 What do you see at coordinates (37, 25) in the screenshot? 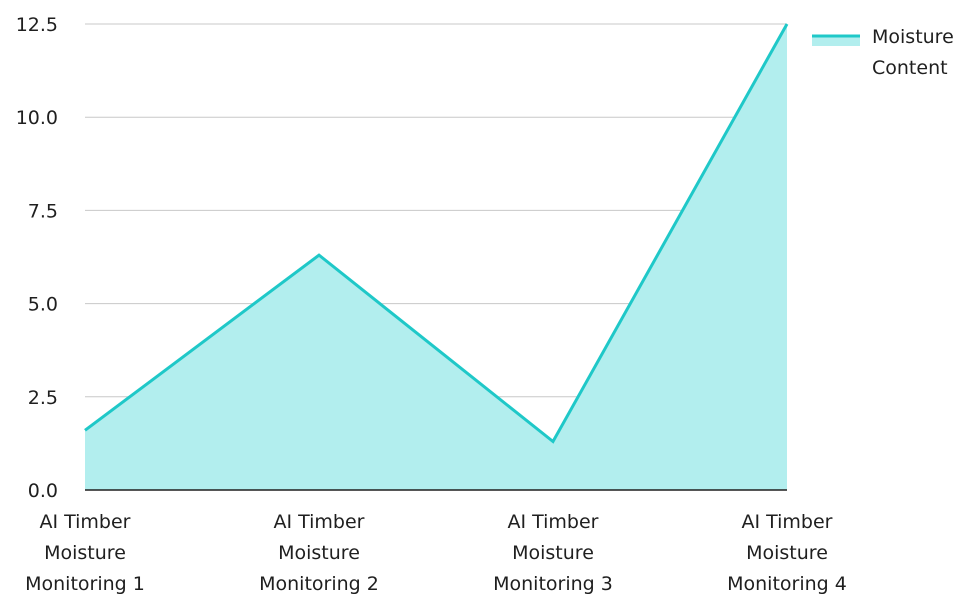
I see `y-tick-label: 12.5` at bounding box center [37, 25].